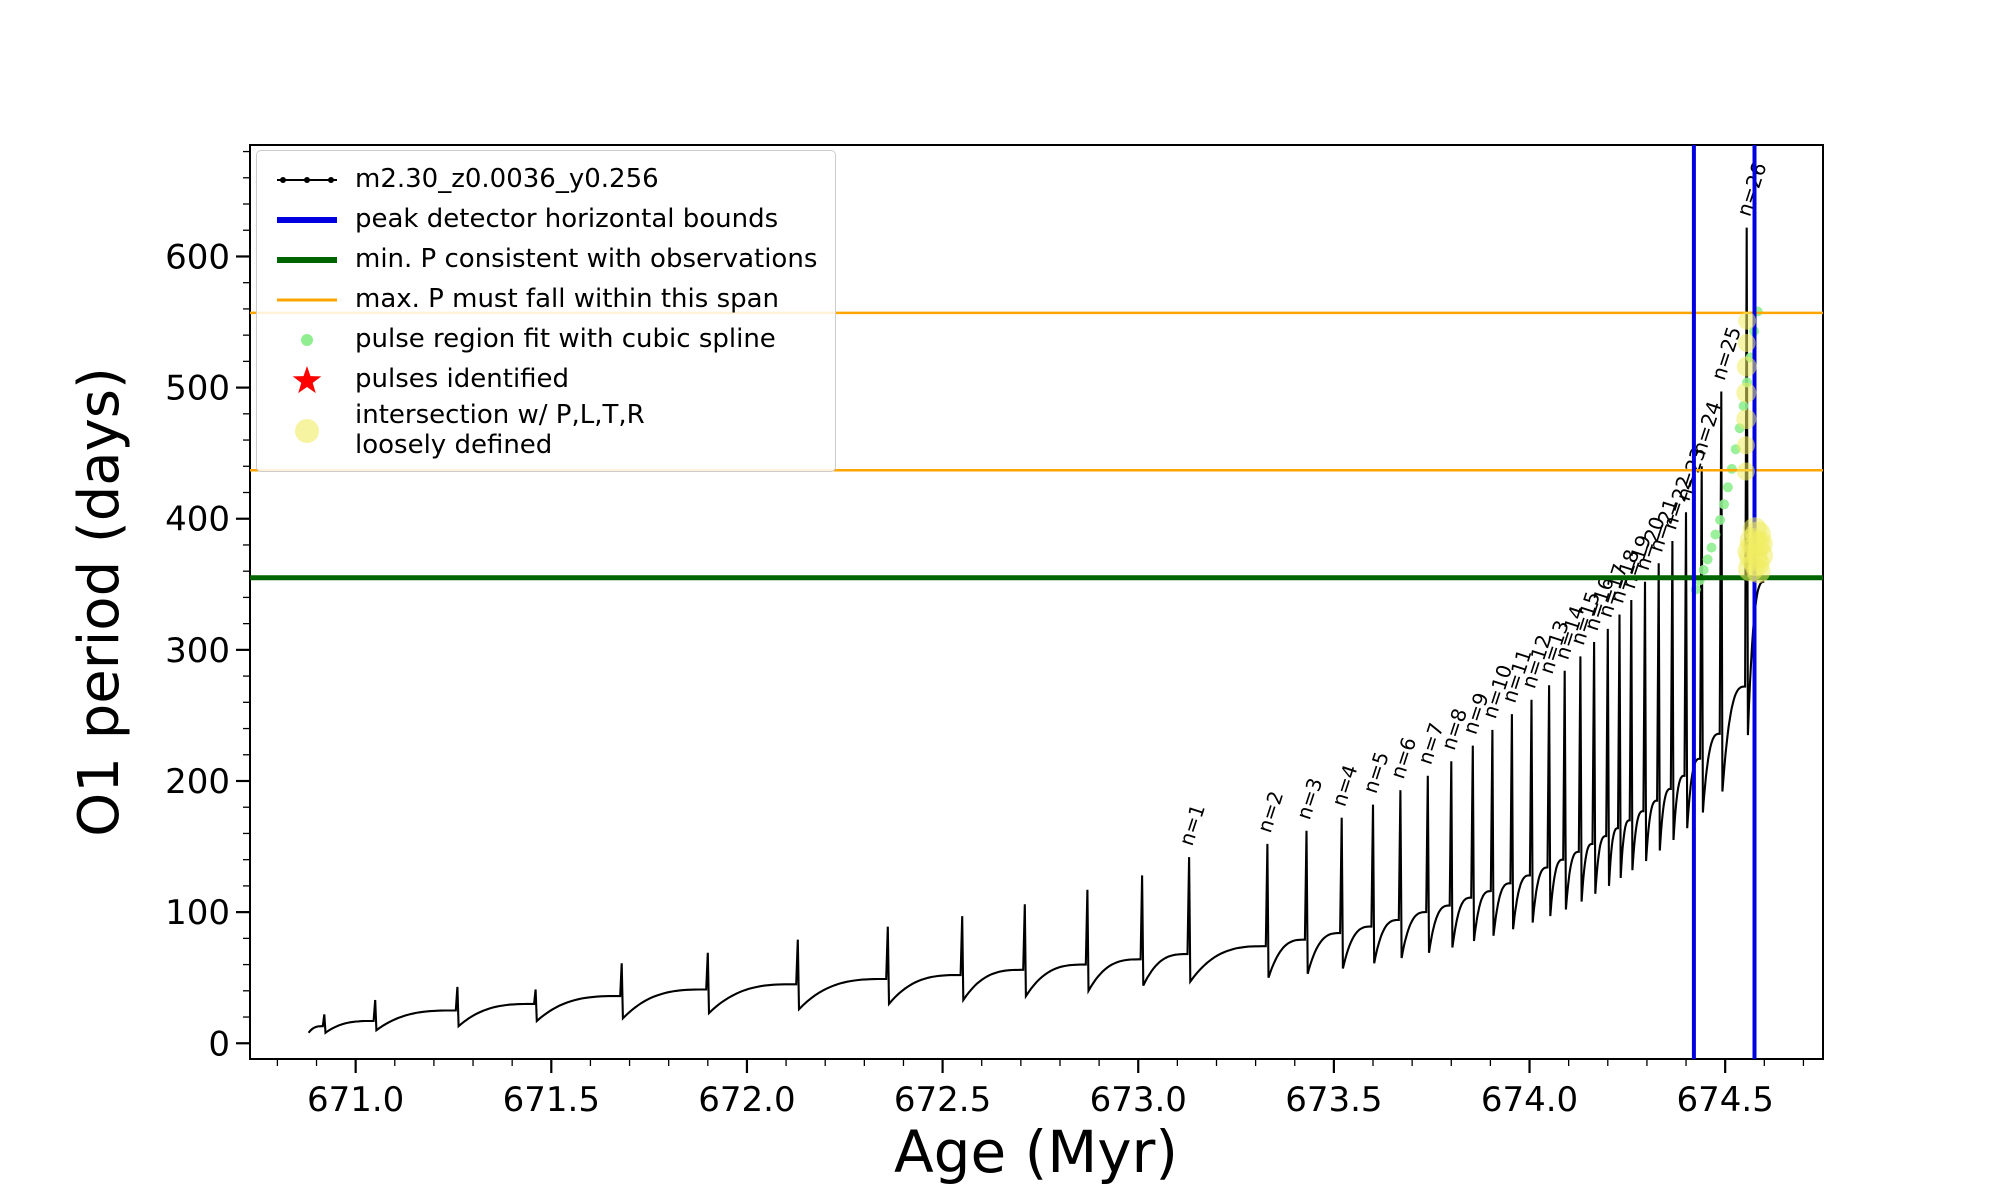  What do you see at coordinates (307, 340) in the screenshot?
I see `legend-marker-dot` at bounding box center [307, 340].